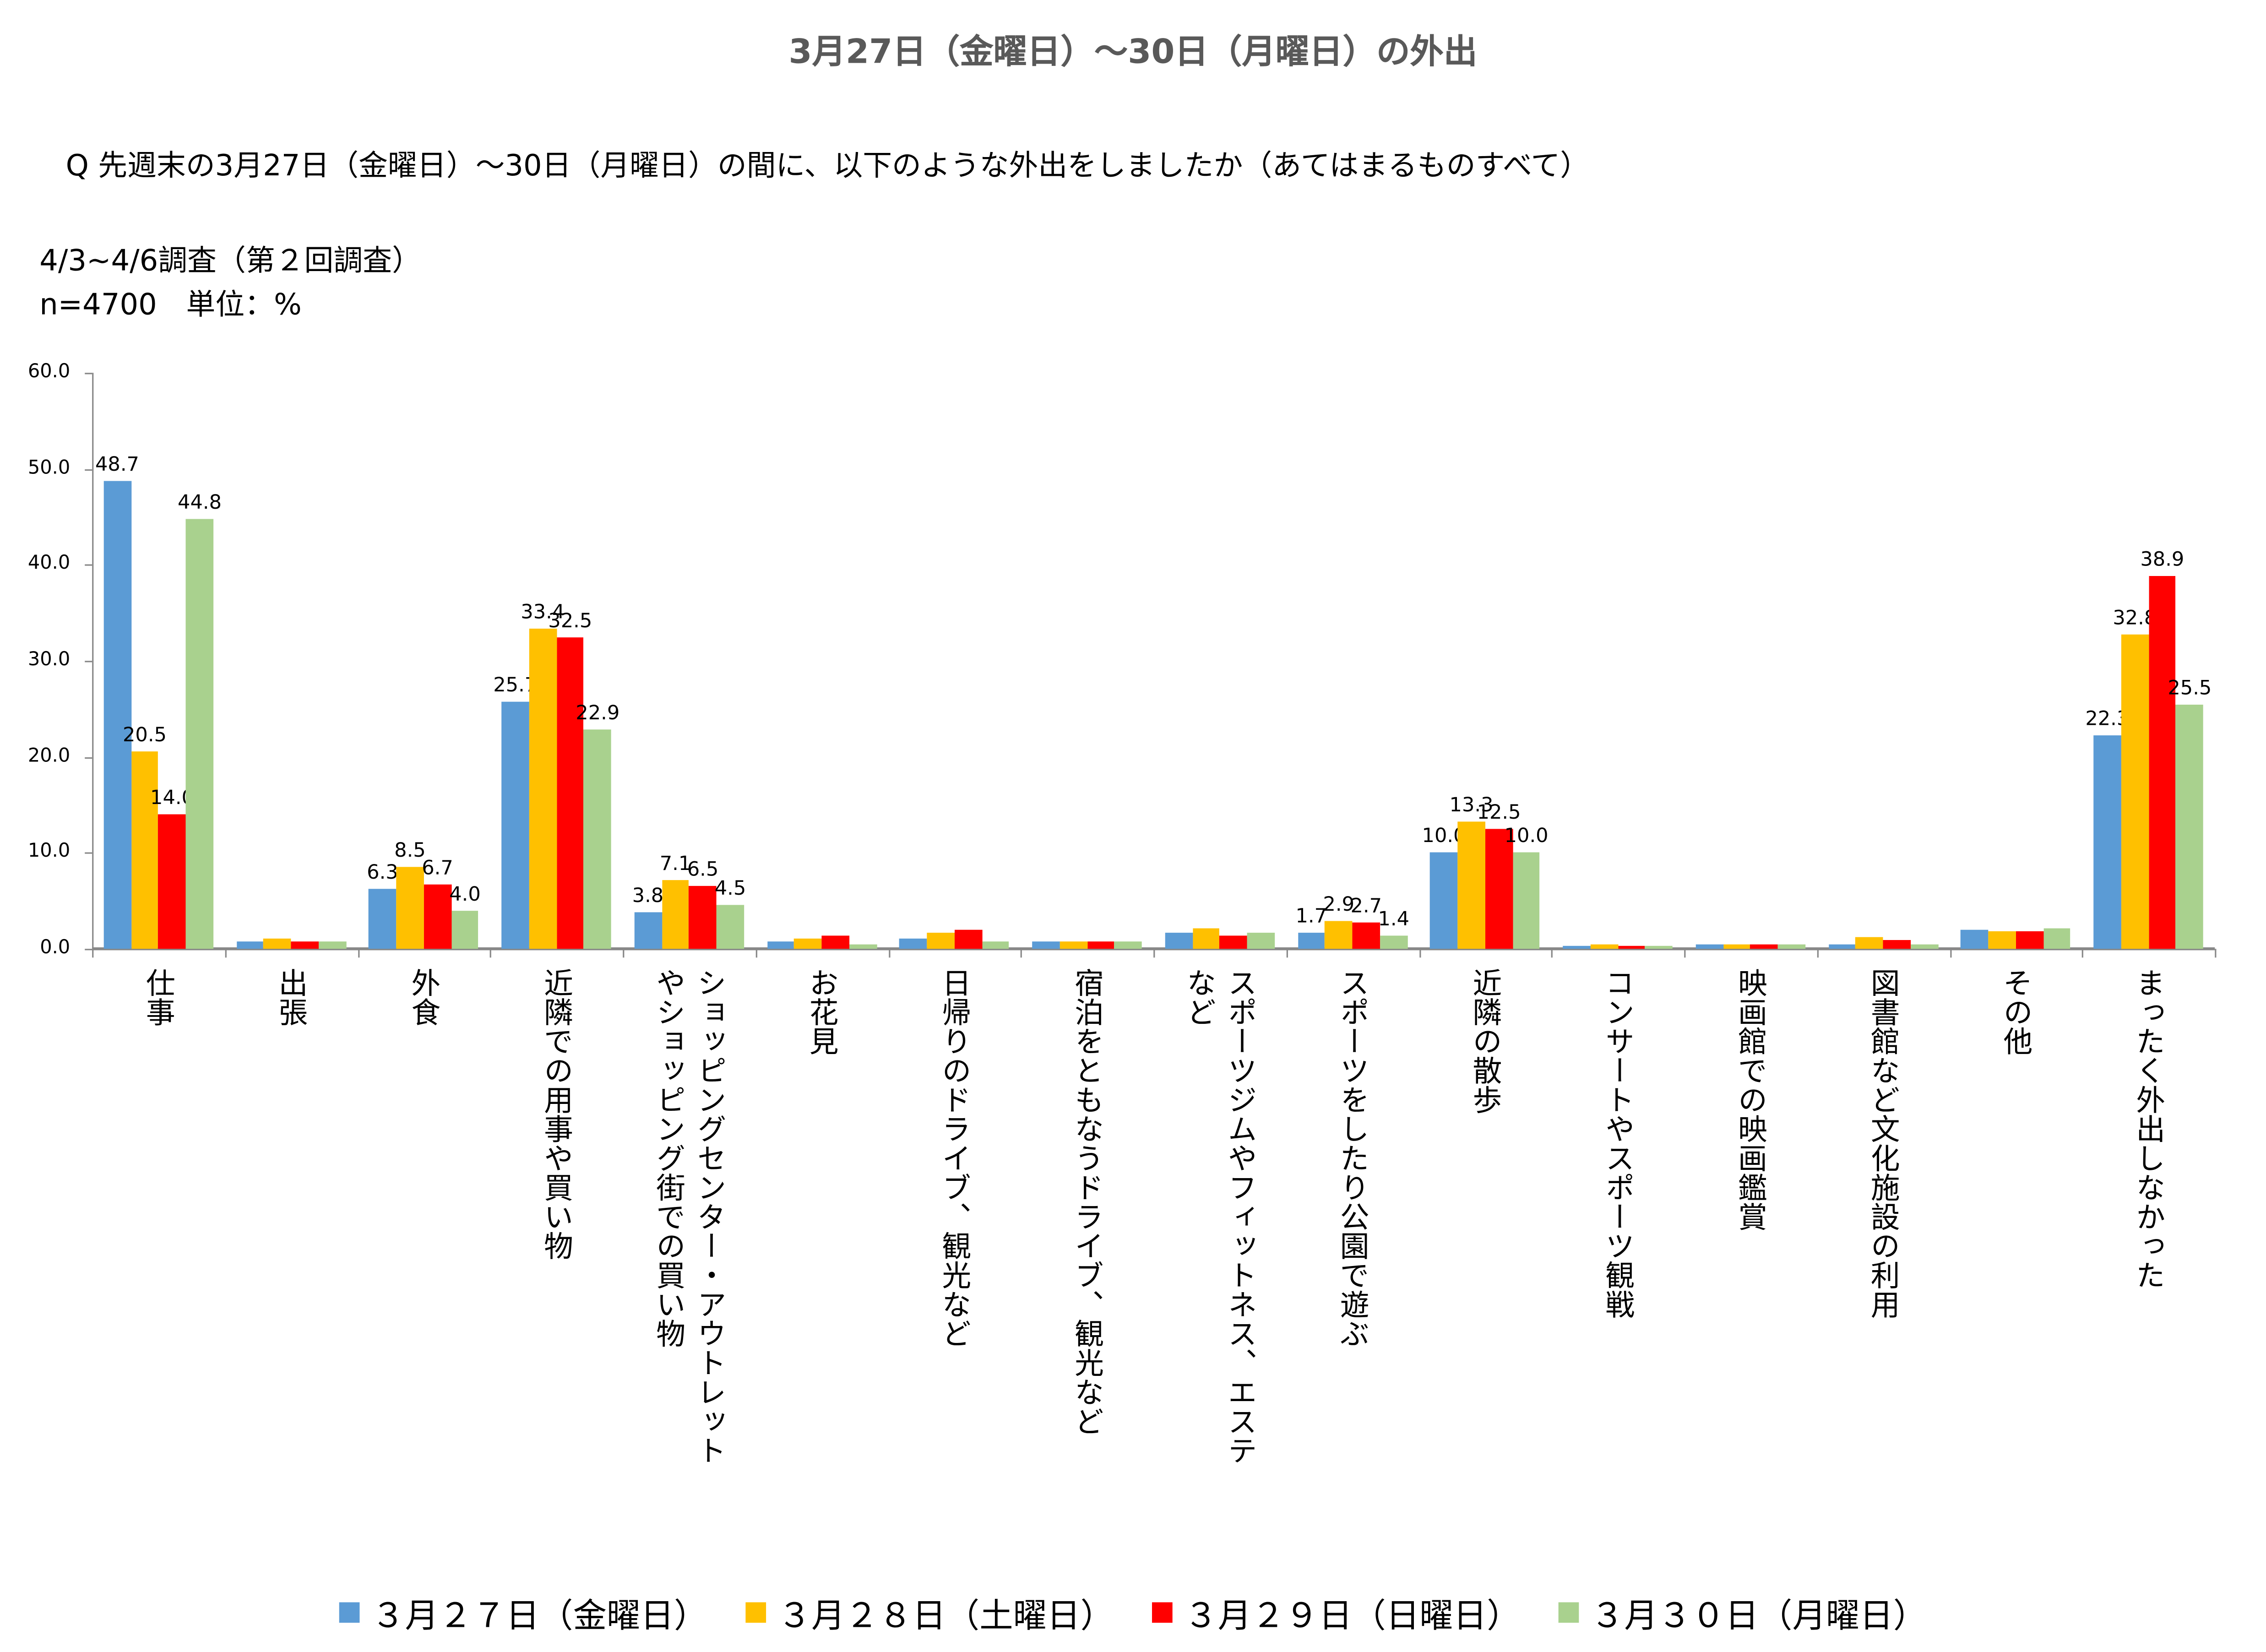 This screenshot has height=1652, width=2266. Describe the element at coordinates (1758, 1617) in the screenshot. I see `legend-label: ３月３０日（月曜日）` at that location.